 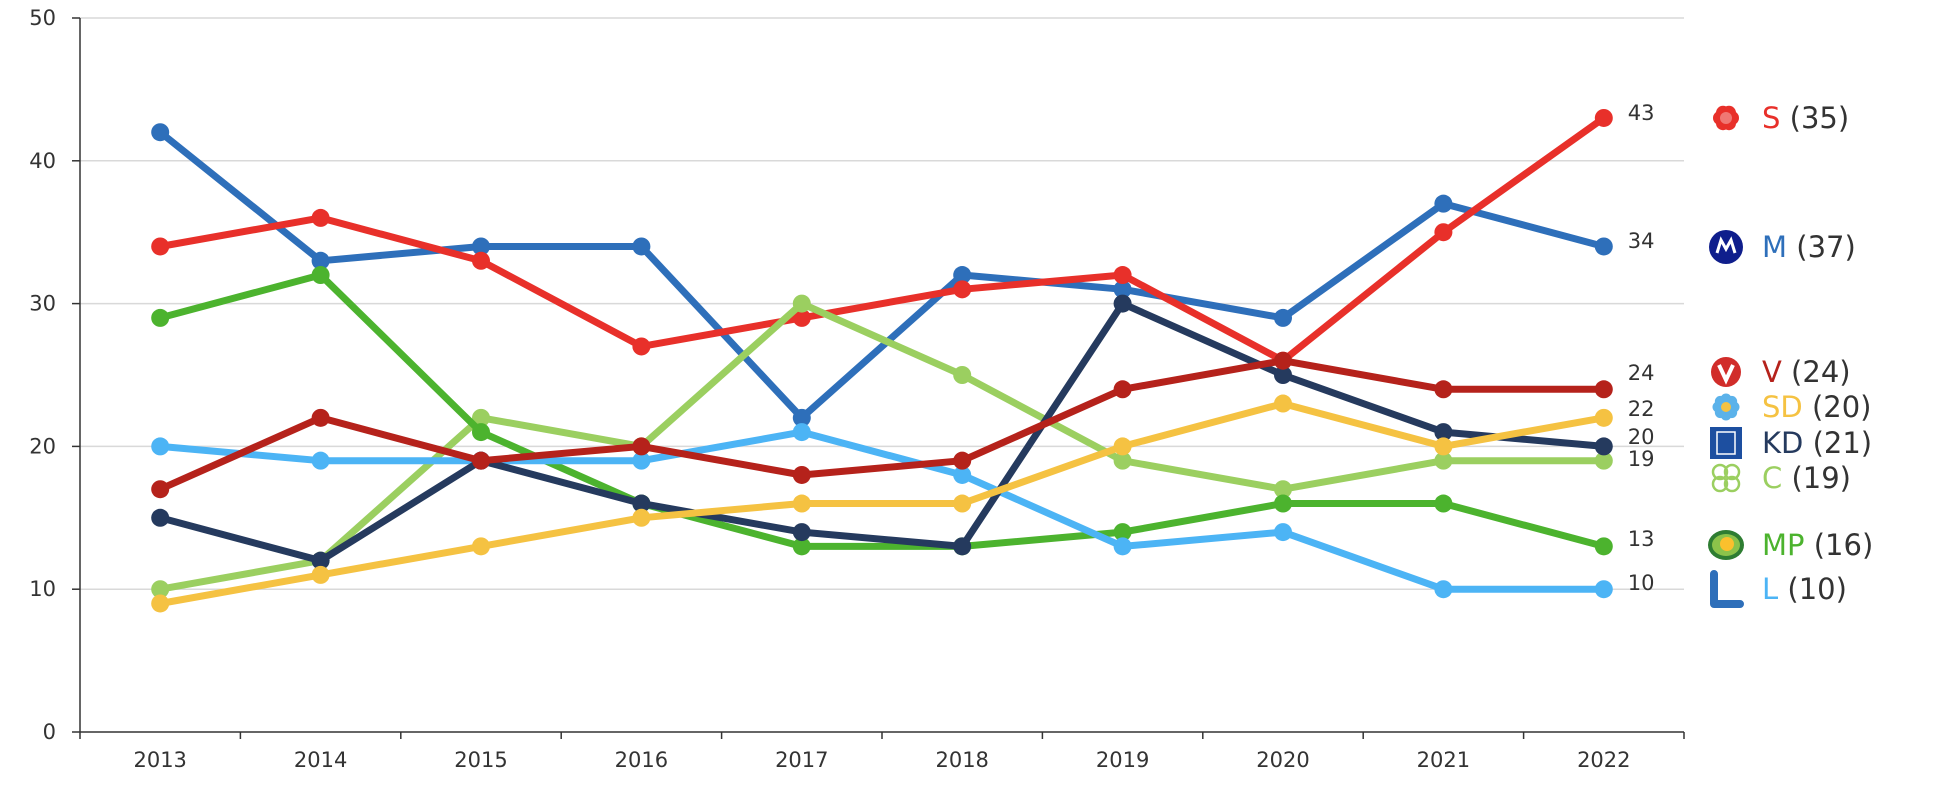 What do you see at coordinates (881, 760) in the screenshot?
I see `x-tick-labels: 2013 2014 2015 2016 2017 2018 2019 2020 2021 2022` at bounding box center [881, 760].